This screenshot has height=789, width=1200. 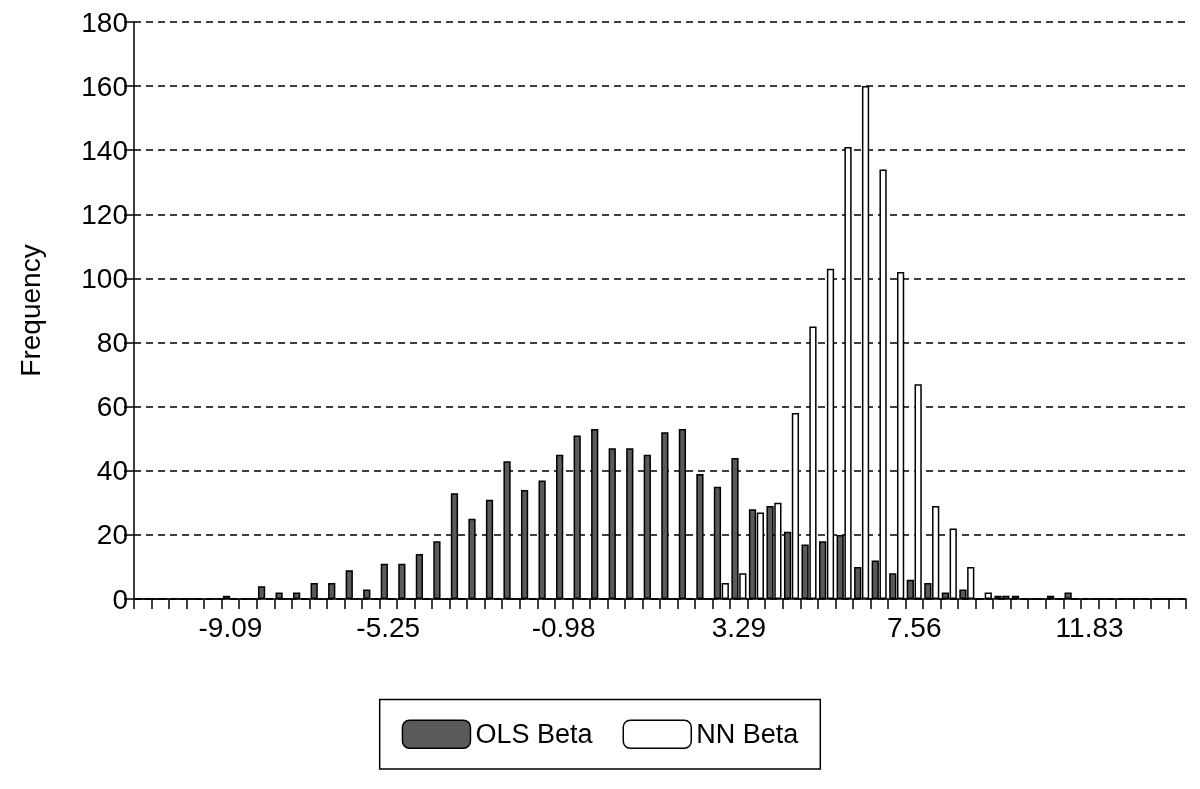 I want to click on legend-label: OLS Beta, so click(x=534, y=734).